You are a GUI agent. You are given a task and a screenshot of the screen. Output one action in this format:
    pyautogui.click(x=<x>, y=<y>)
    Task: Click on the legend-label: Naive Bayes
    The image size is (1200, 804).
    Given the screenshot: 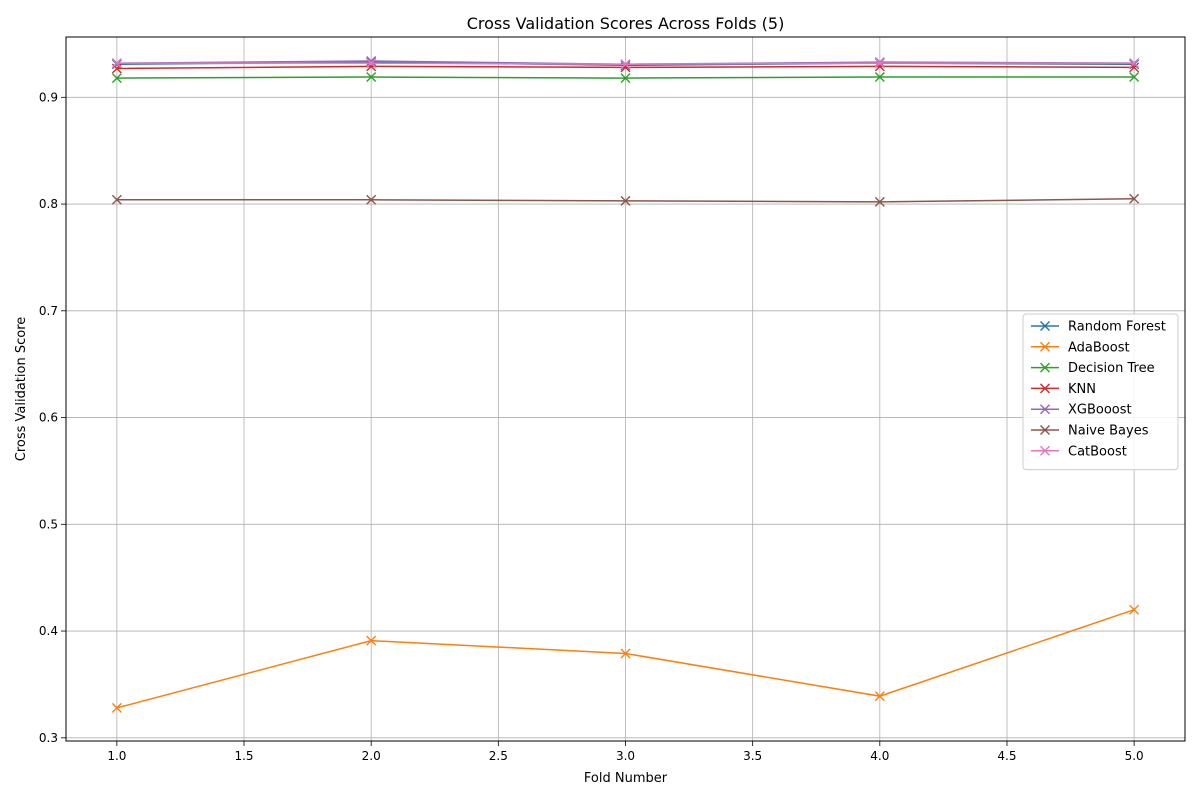 What is the action you would take?
    pyautogui.click(x=1108, y=431)
    